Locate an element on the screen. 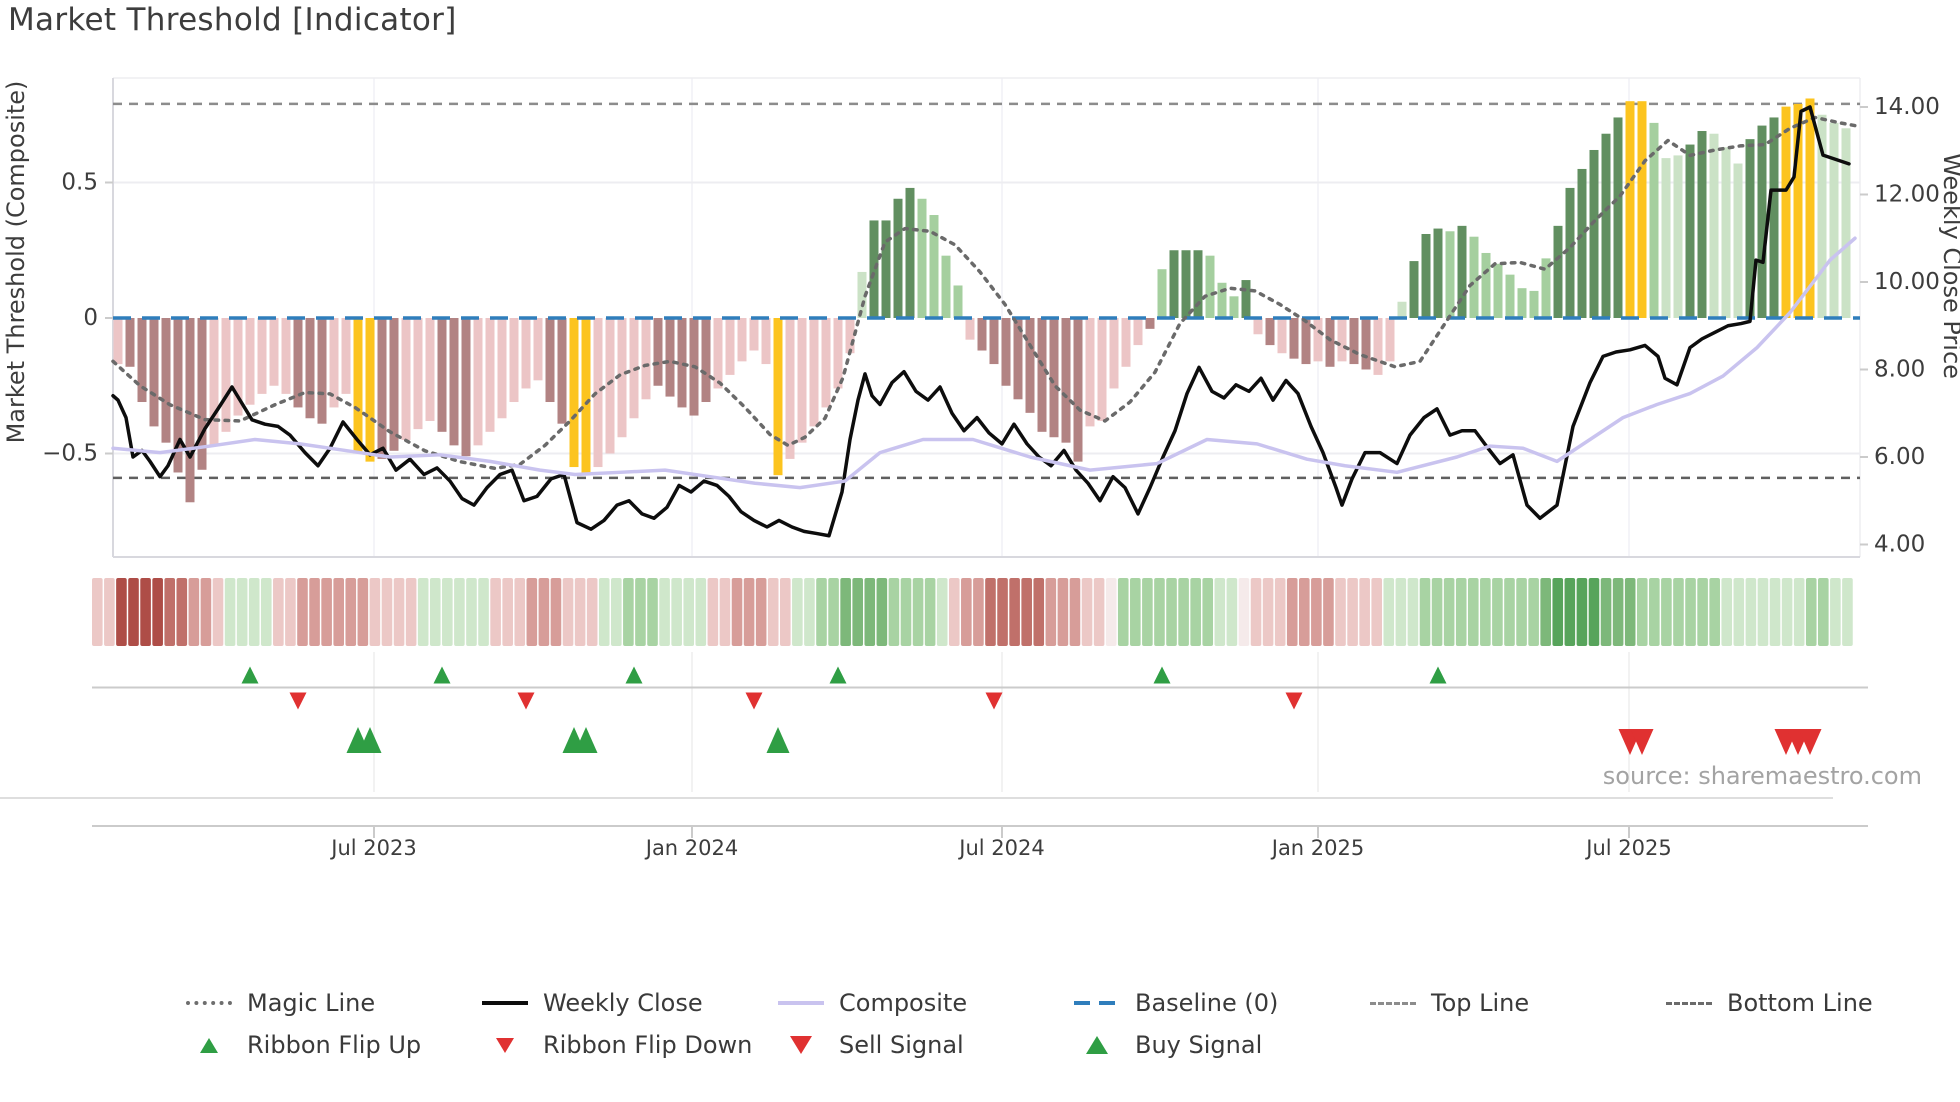 Image resolution: width=1960 pixels, height=1102 pixels. ribbon-flip-down-icon is located at coordinates (505, 1045).